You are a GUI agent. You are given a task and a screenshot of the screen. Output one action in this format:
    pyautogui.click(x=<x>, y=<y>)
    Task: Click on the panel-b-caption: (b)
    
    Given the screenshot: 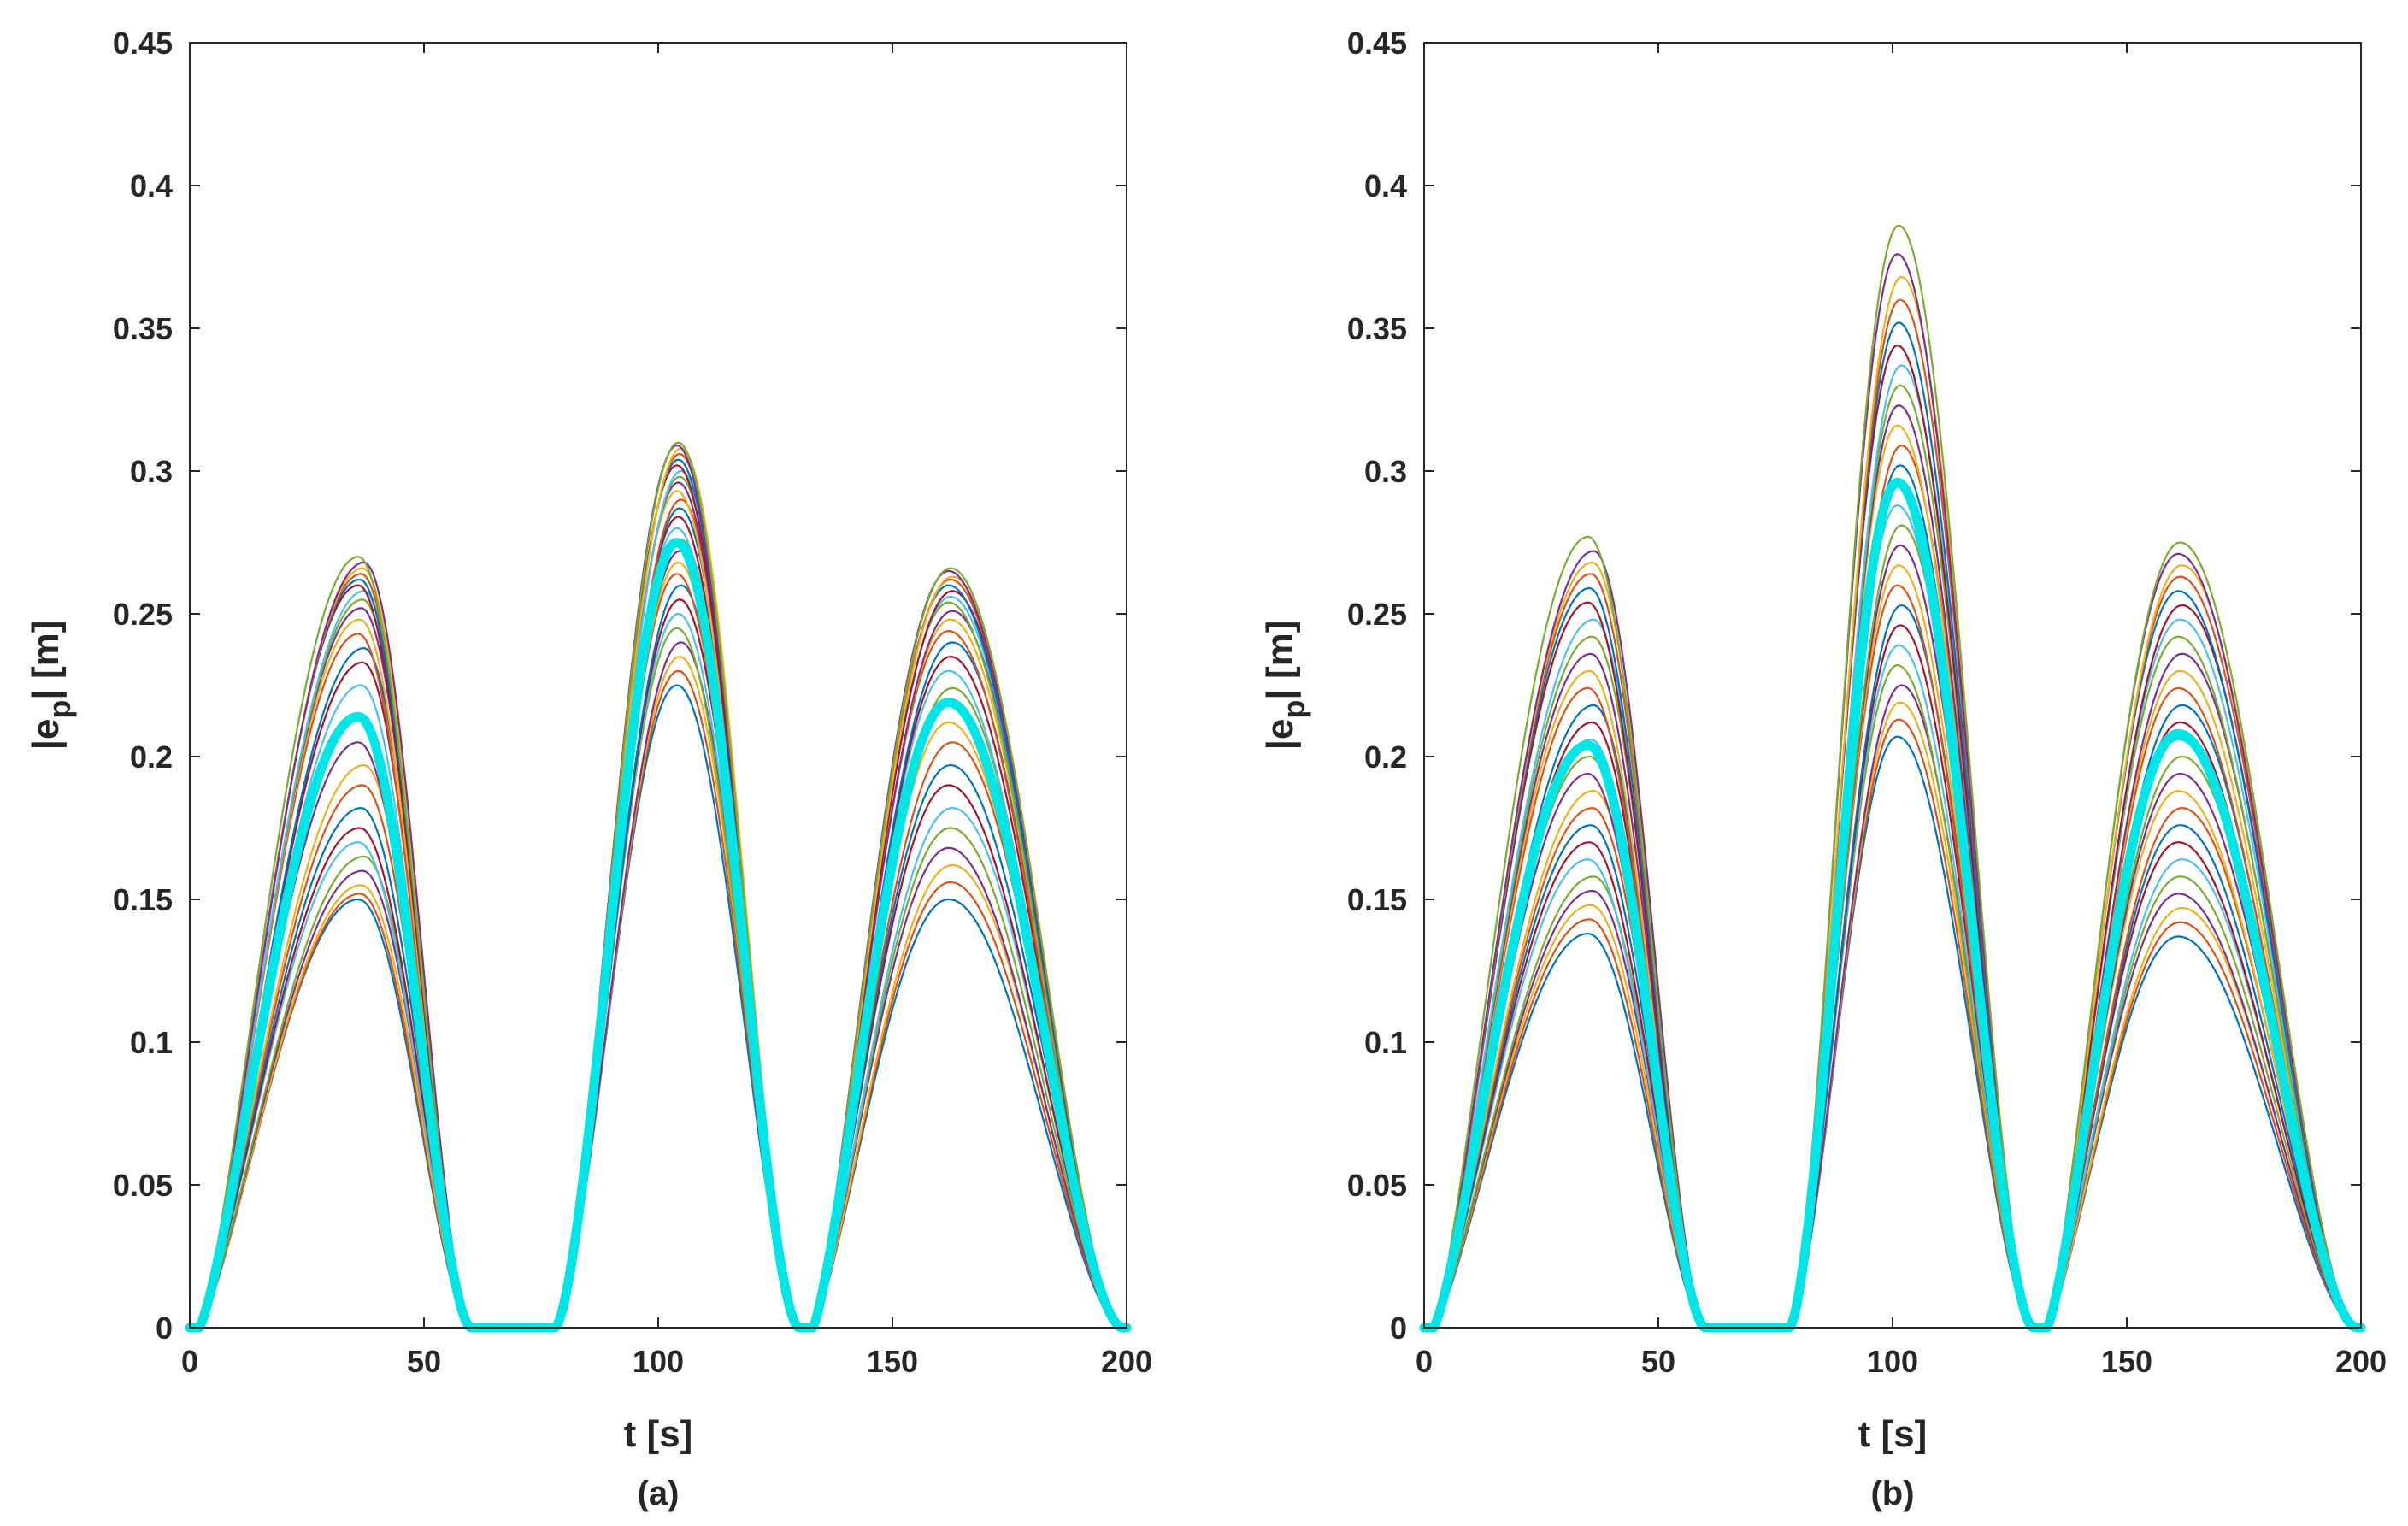 What is the action you would take?
    pyautogui.click(x=1892, y=1493)
    